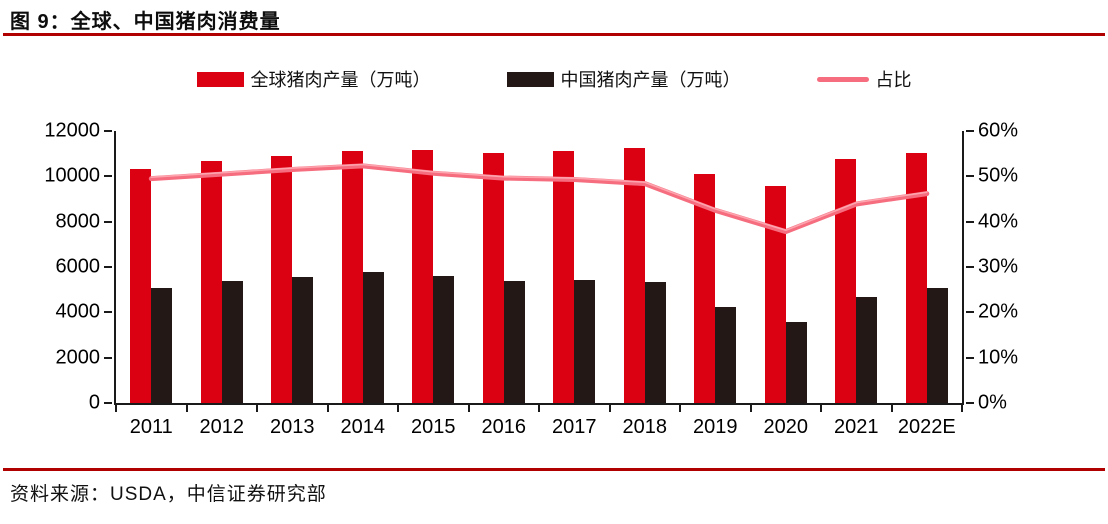 The height and width of the screenshot is (524, 1108). Describe the element at coordinates (650, 80) in the screenshot. I see `legend-label: 中国猪肉产量（万吨）` at that location.